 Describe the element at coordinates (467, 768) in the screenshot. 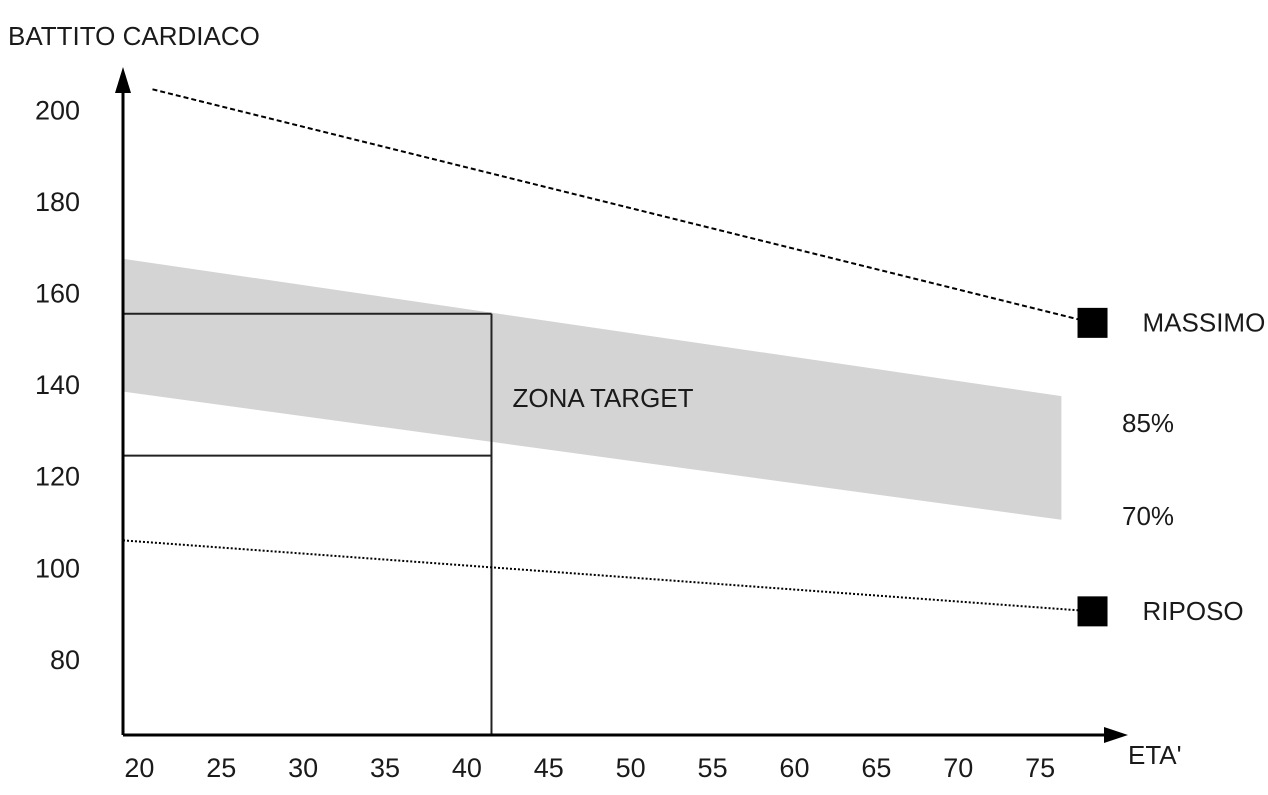

I see `x-tick-label: 40` at that location.